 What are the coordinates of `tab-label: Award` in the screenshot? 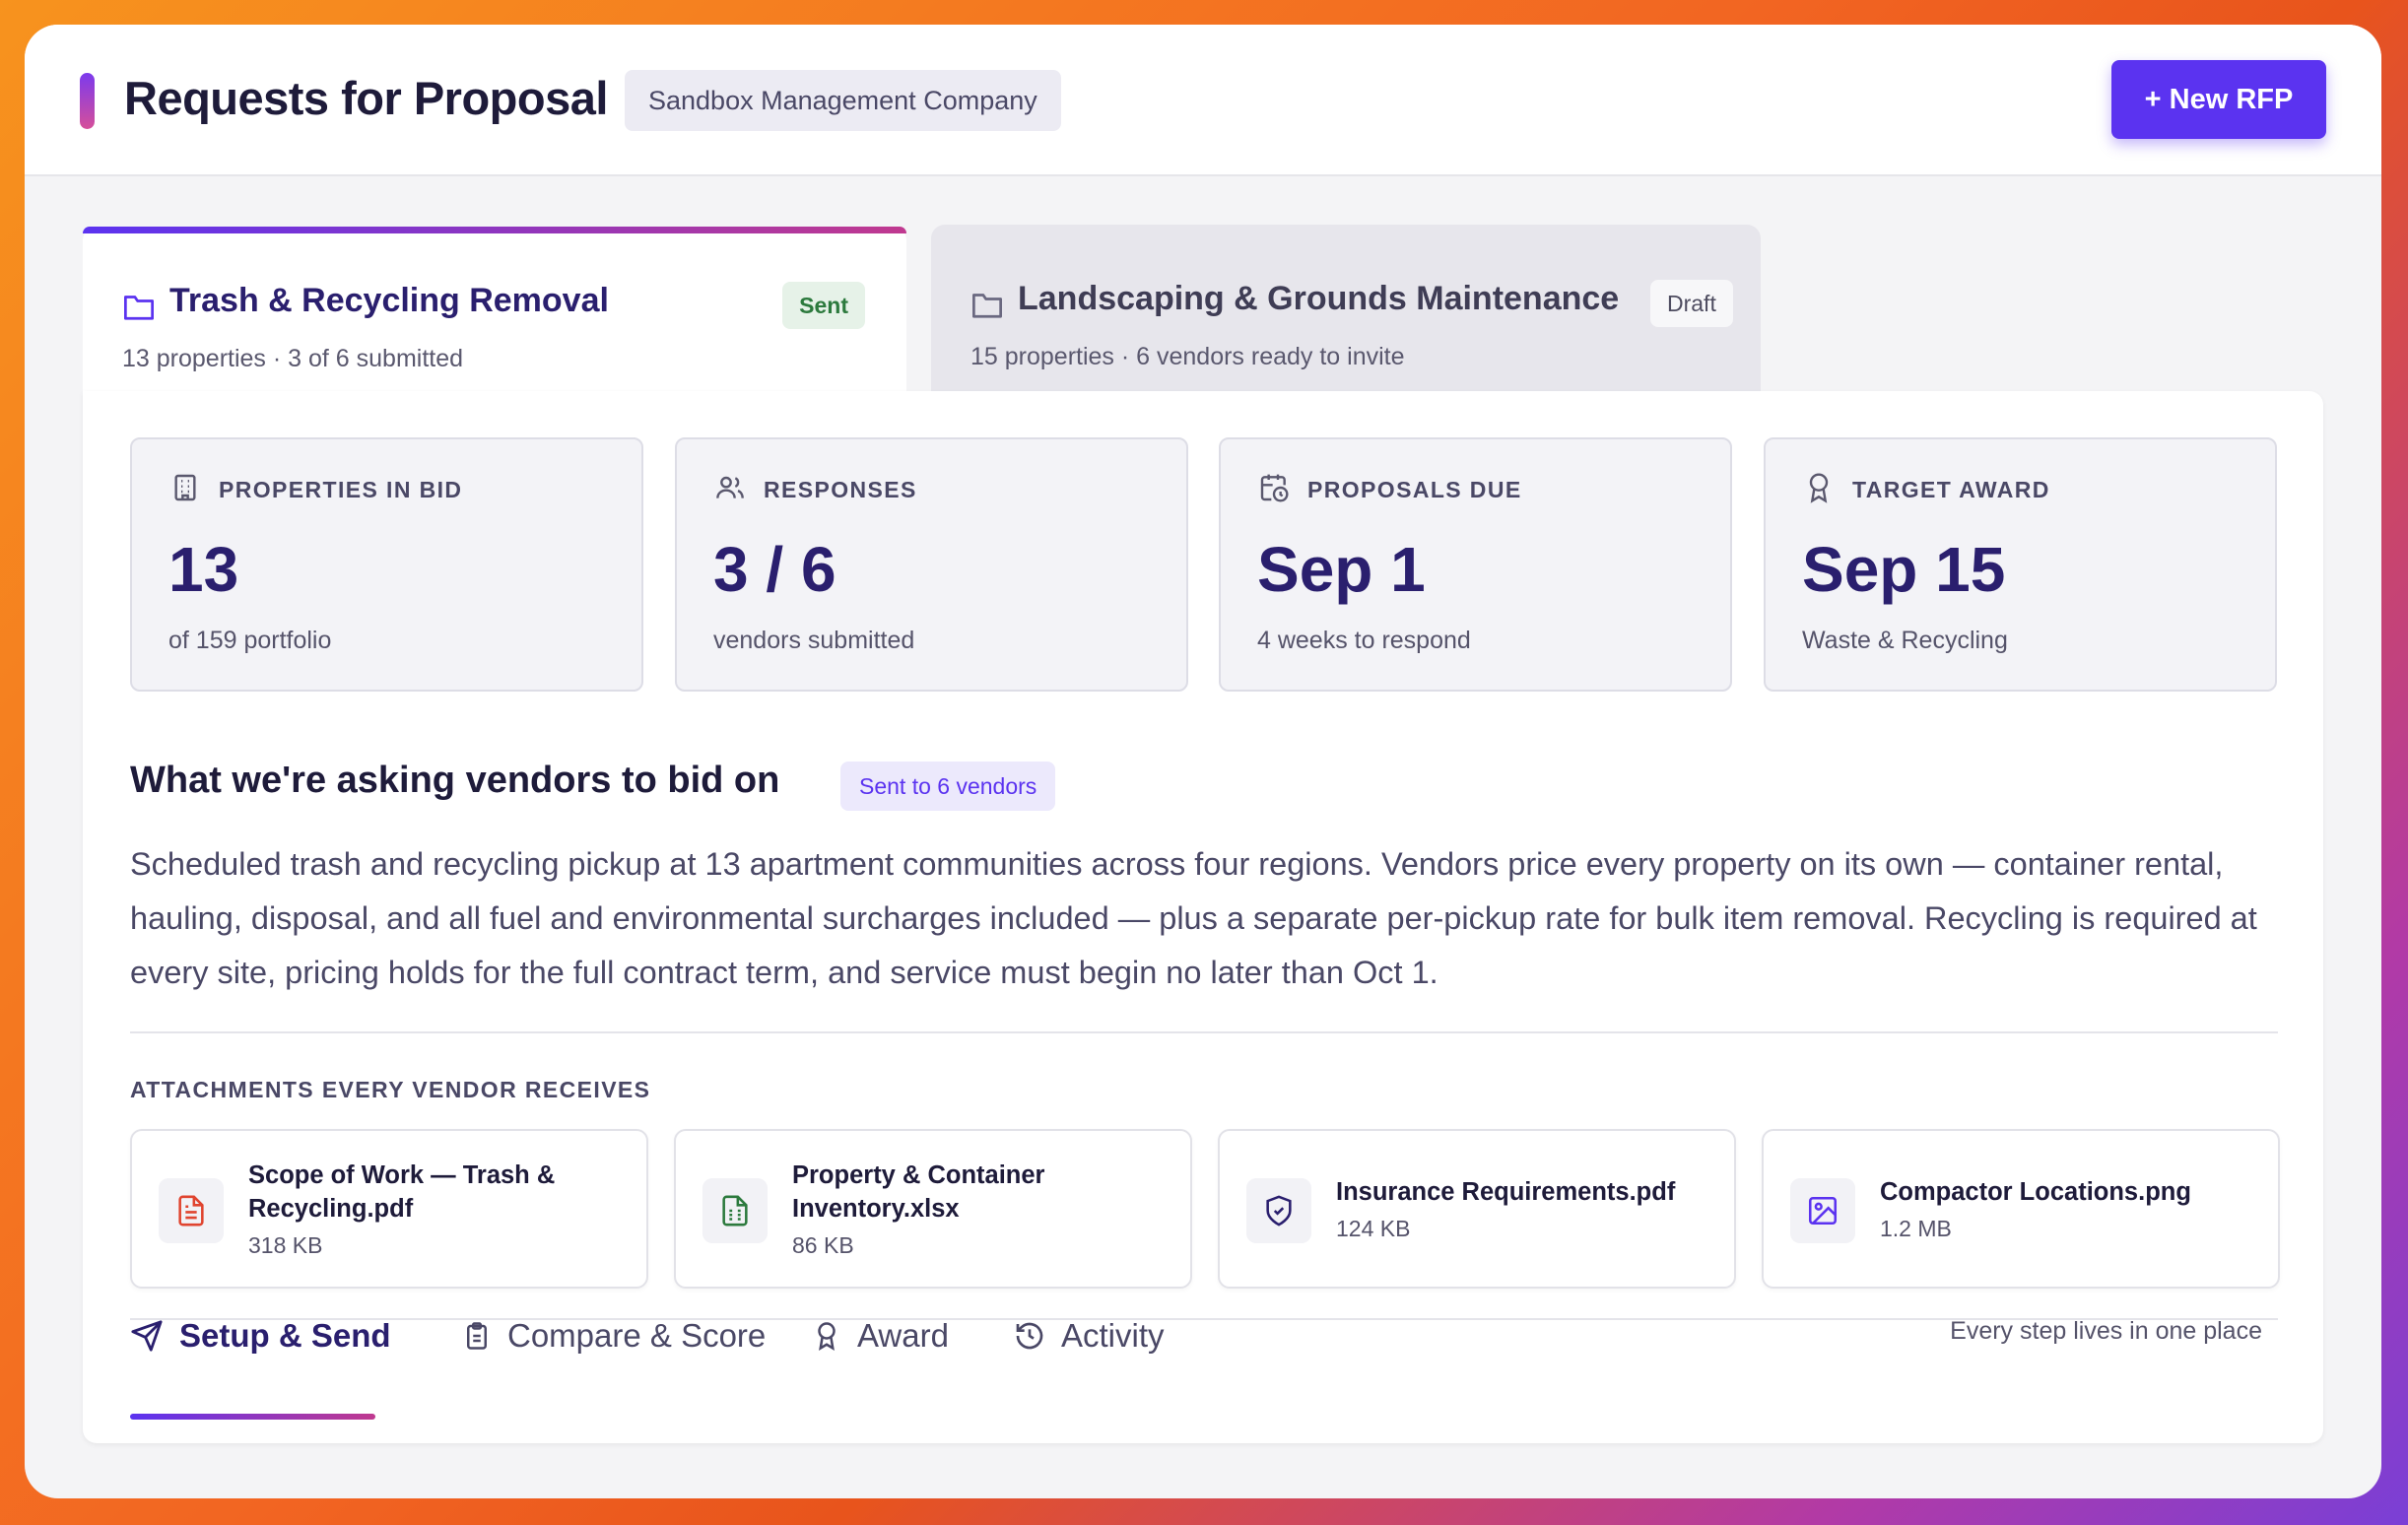 It's located at (903, 1336).